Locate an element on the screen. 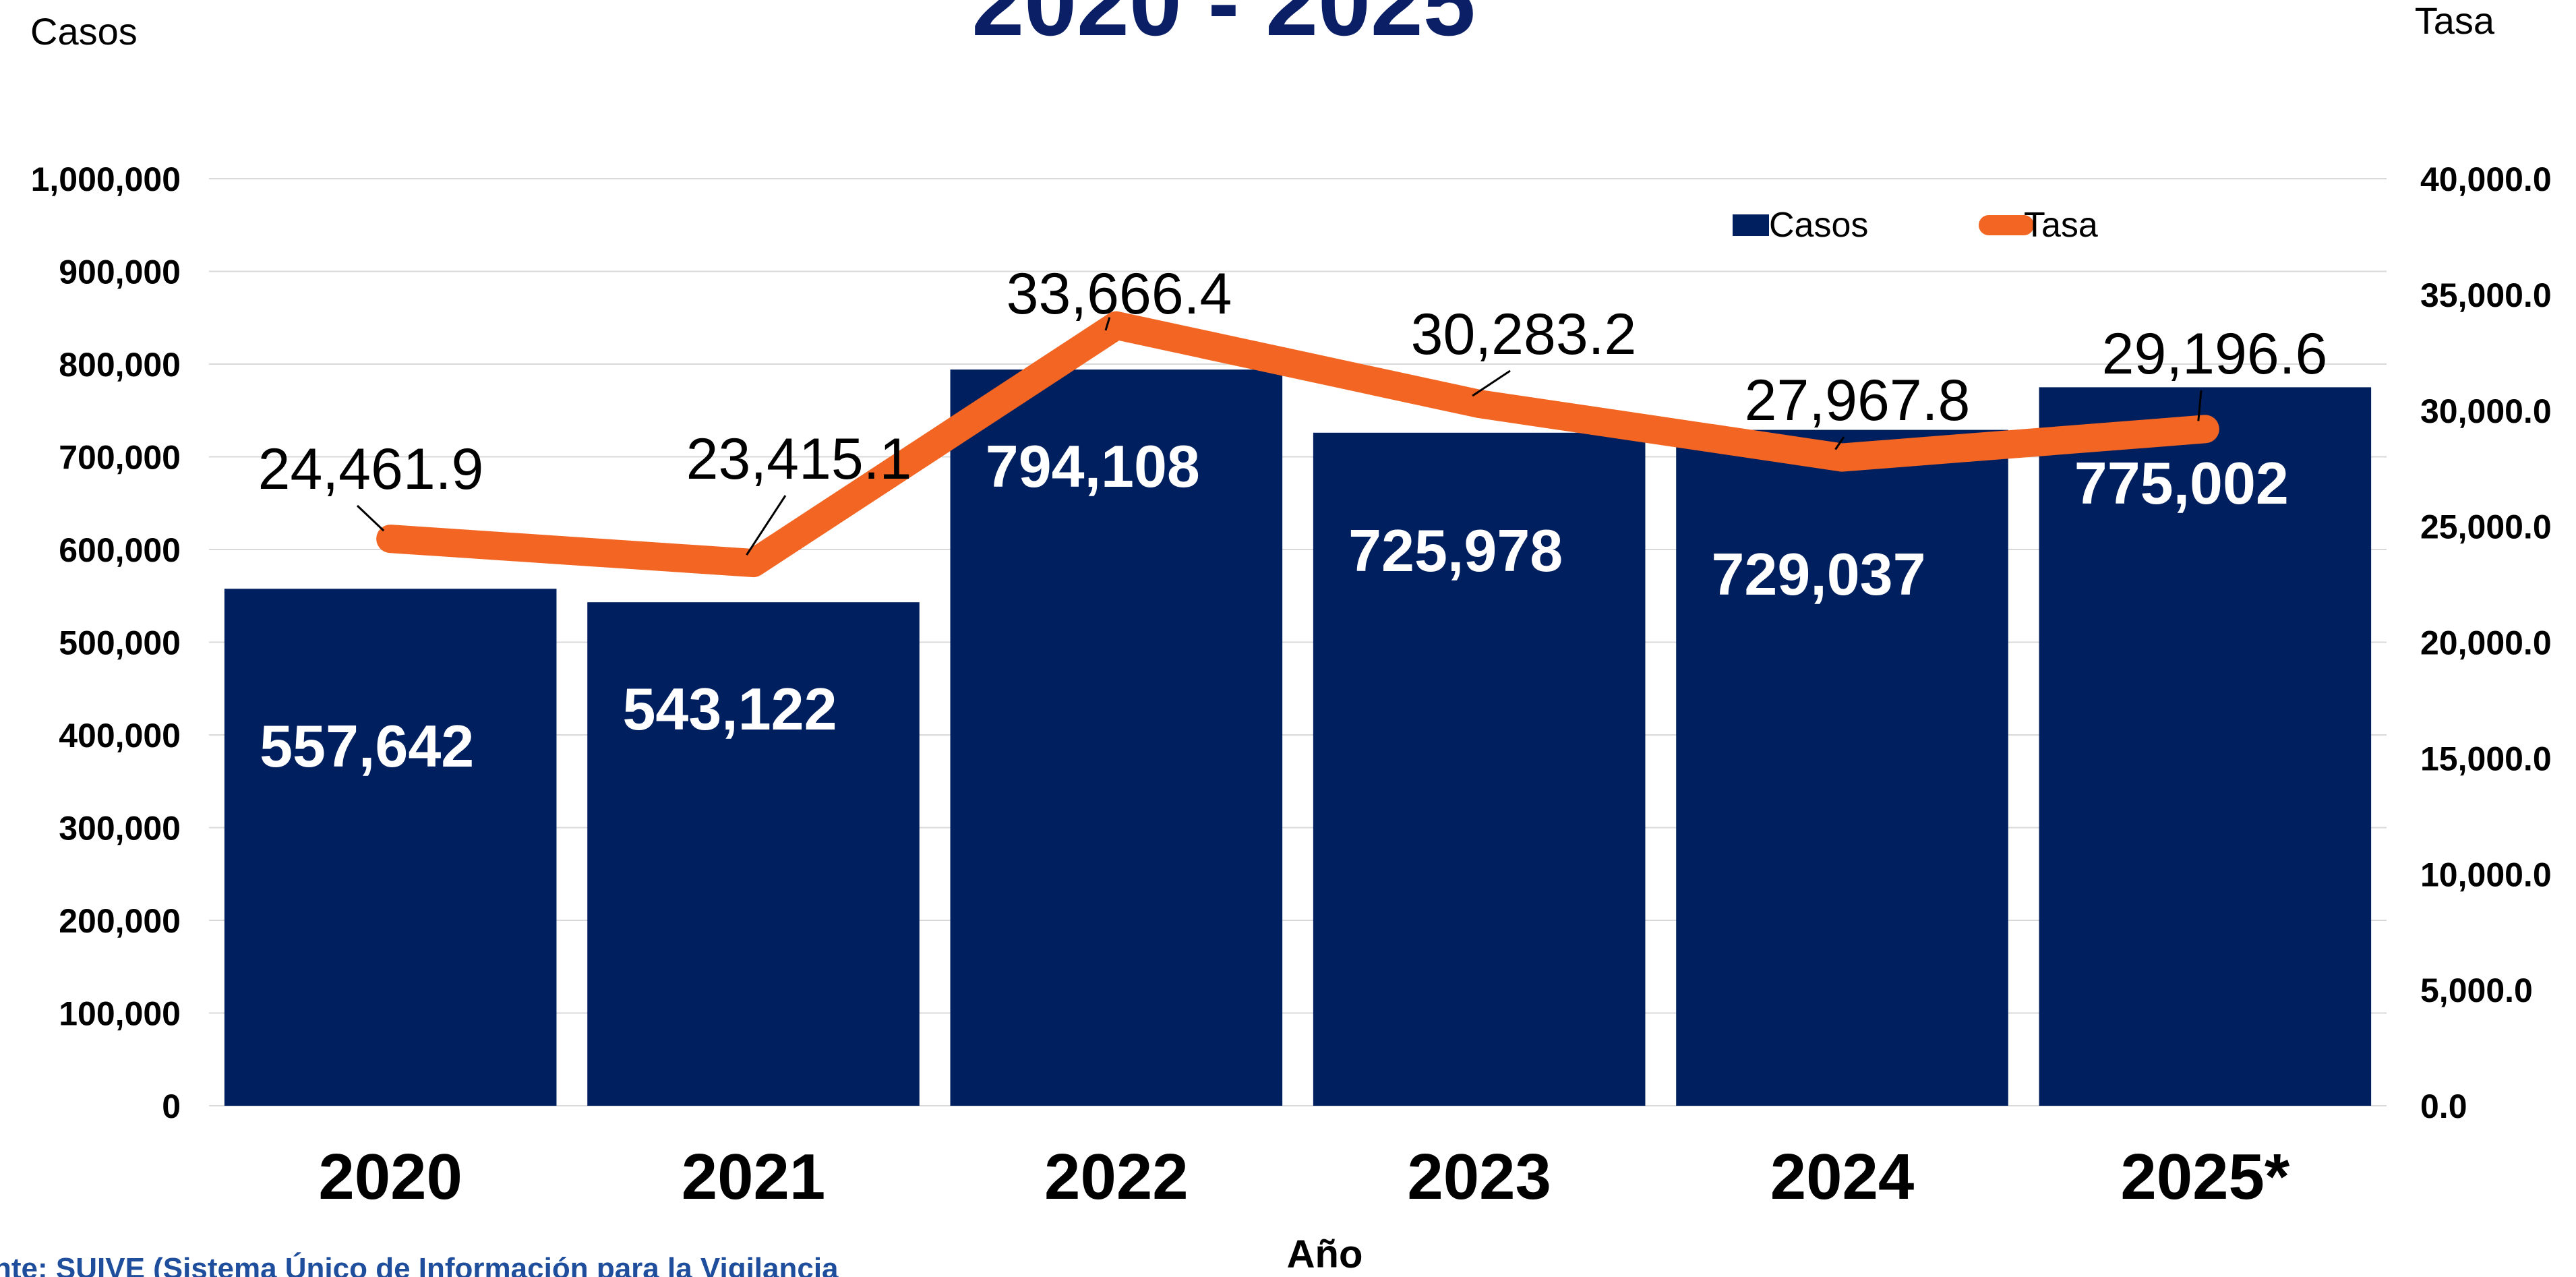  category-label: 2025* is located at coordinates (2205, 1177).